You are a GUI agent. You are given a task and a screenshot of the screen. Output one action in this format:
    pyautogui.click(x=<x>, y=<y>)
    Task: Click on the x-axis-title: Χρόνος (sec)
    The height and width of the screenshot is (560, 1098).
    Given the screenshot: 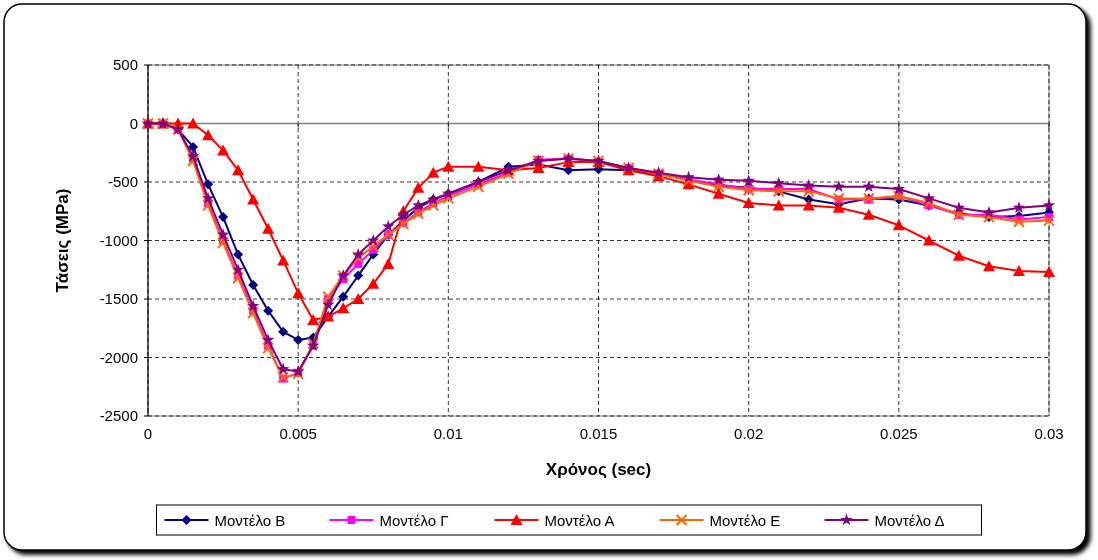 What is the action you would take?
    pyautogui.click(x=598, y=469)
    